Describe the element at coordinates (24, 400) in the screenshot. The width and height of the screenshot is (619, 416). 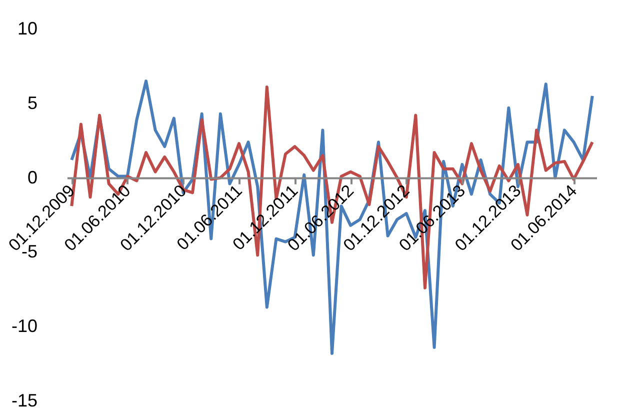
I see `y-tick-label: -15` at that location.